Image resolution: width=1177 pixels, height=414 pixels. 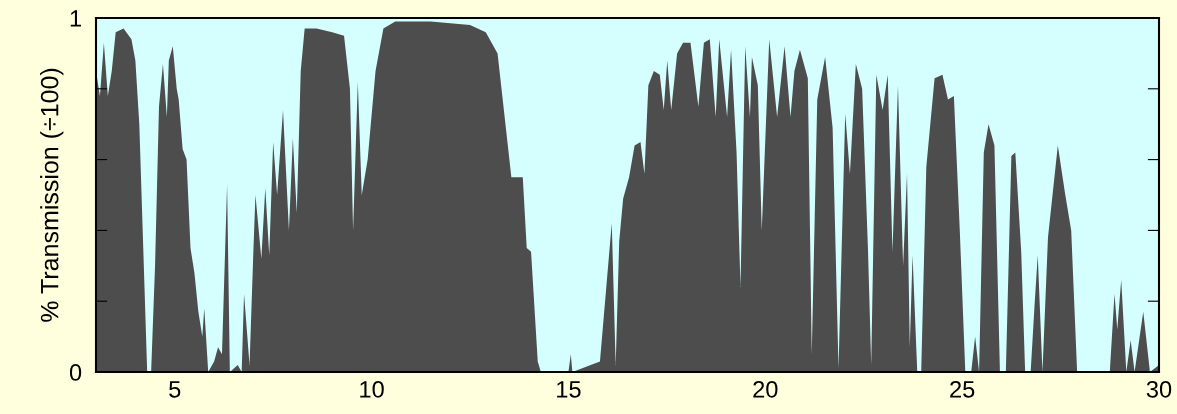 What do you see at coordinates (765, 389) in the screenshot?
I see `x-tick-label: 20` at bounding box center [765, 389].